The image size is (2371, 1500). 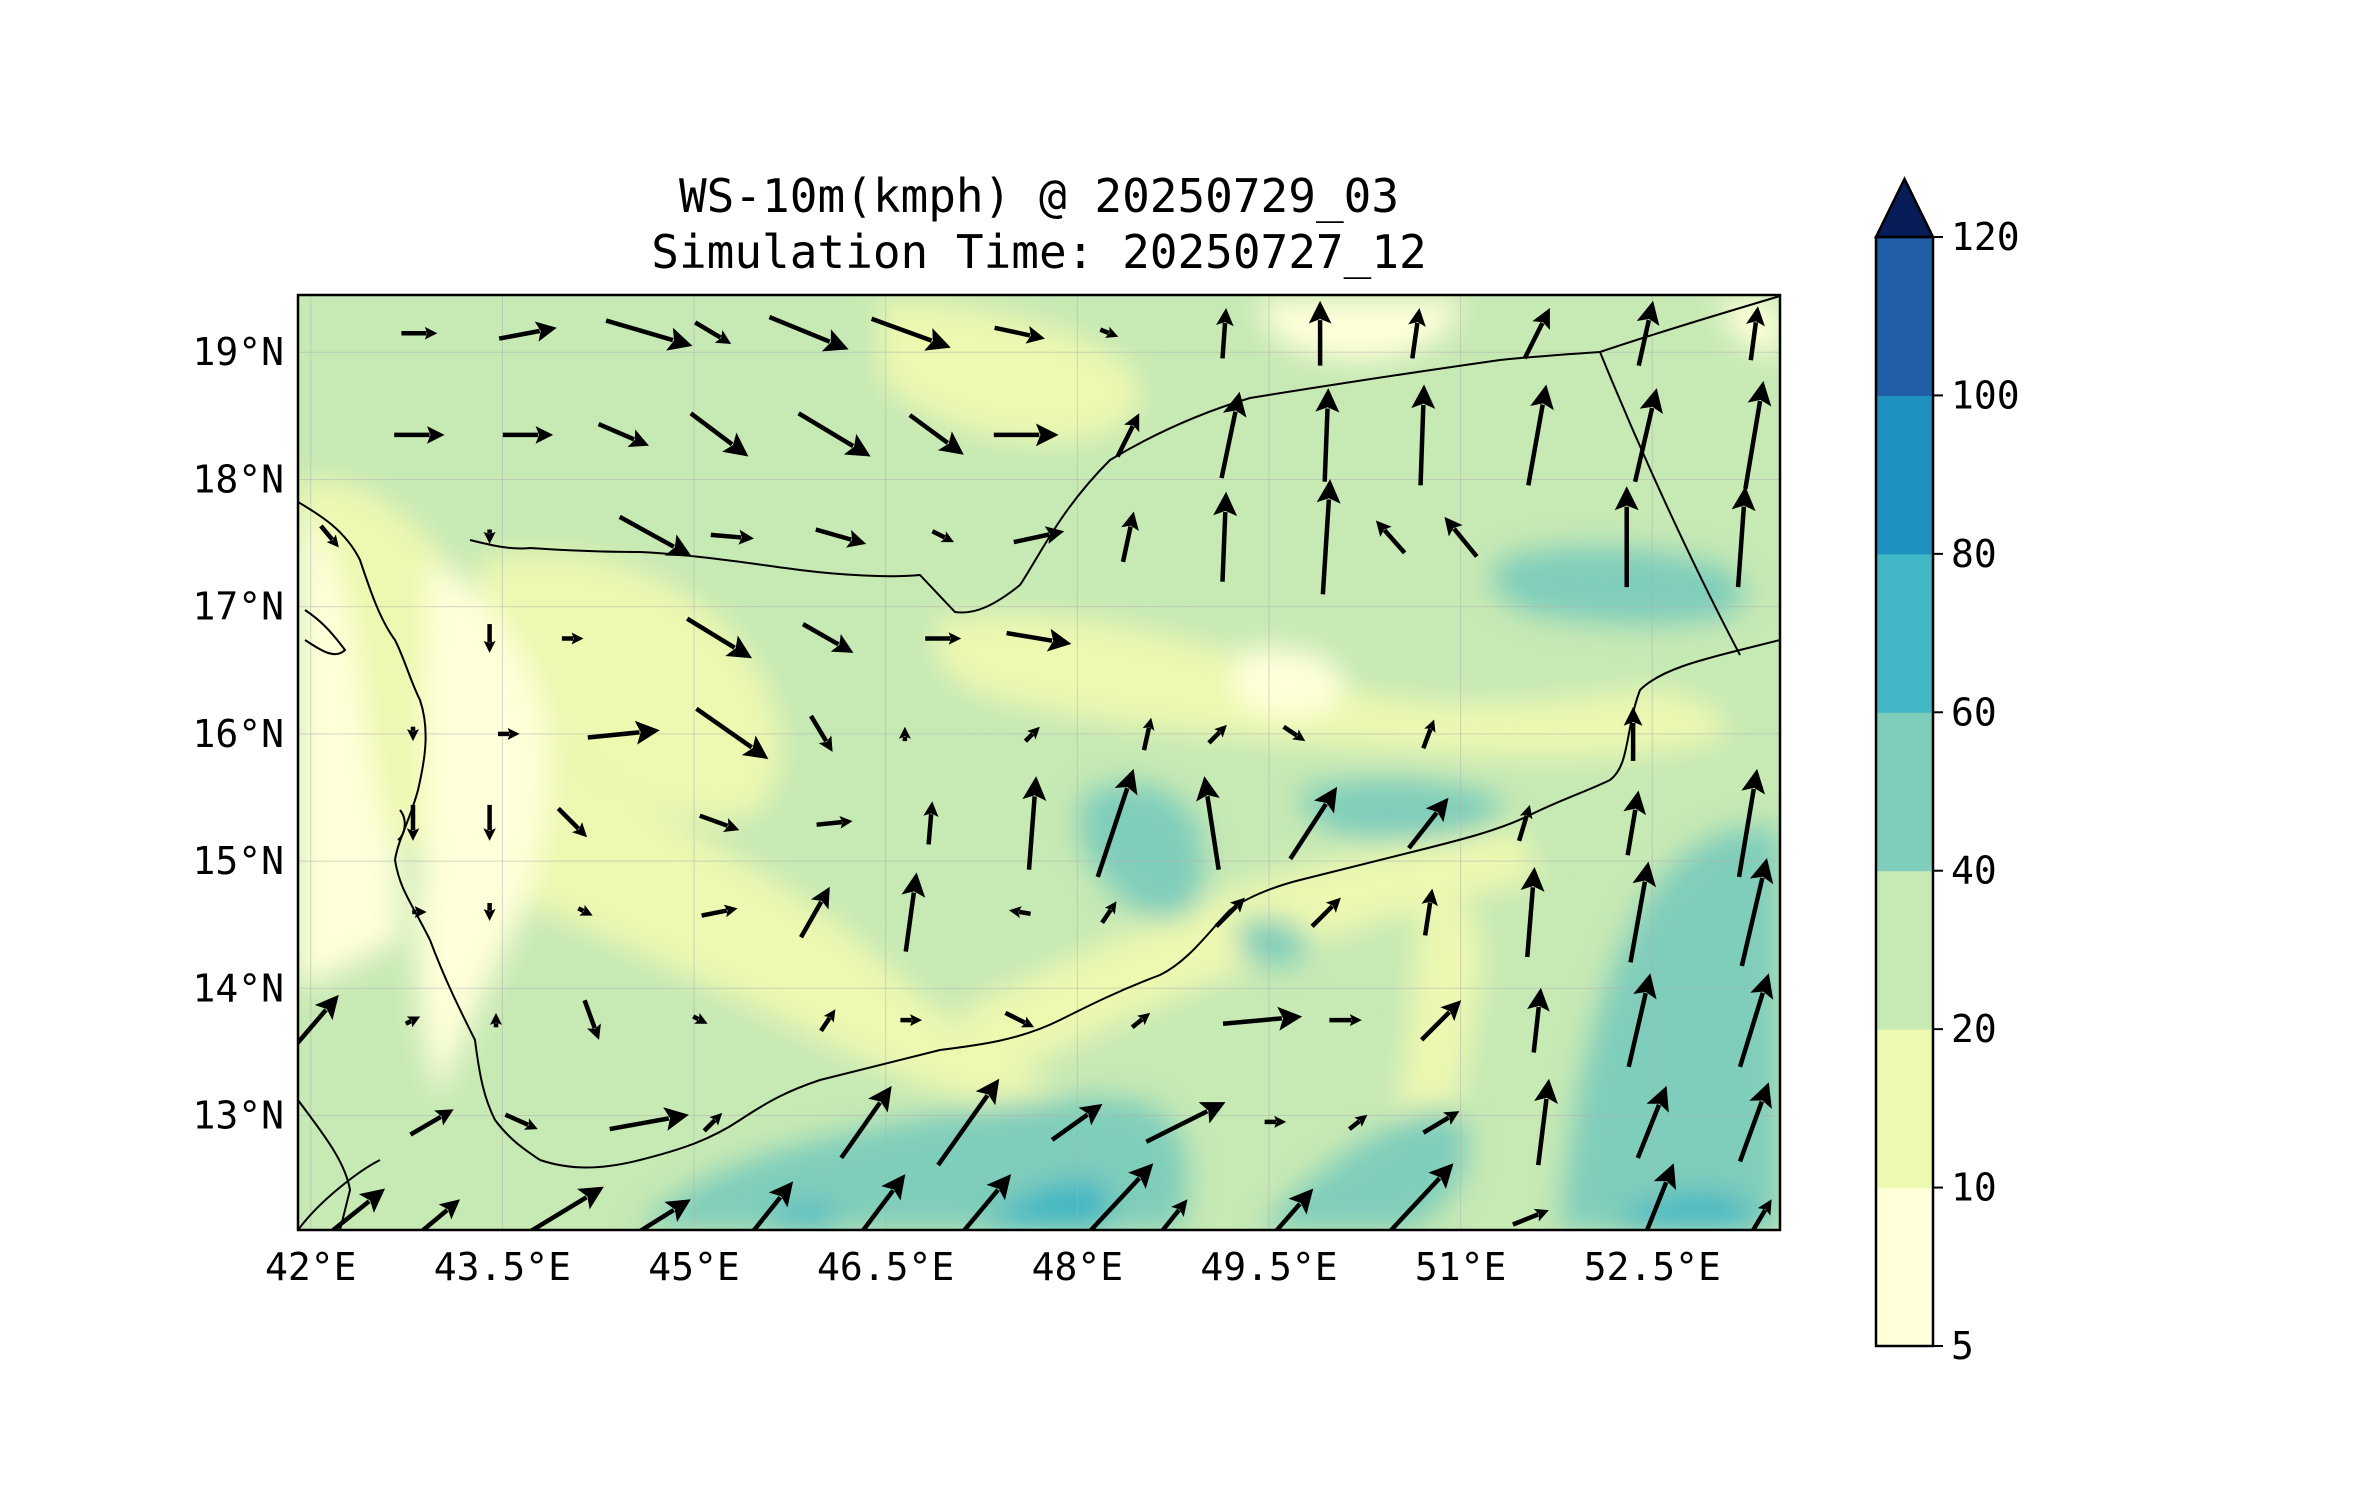 I want to click on band-40-60-hadramawt, so click(x=1142, y=851).